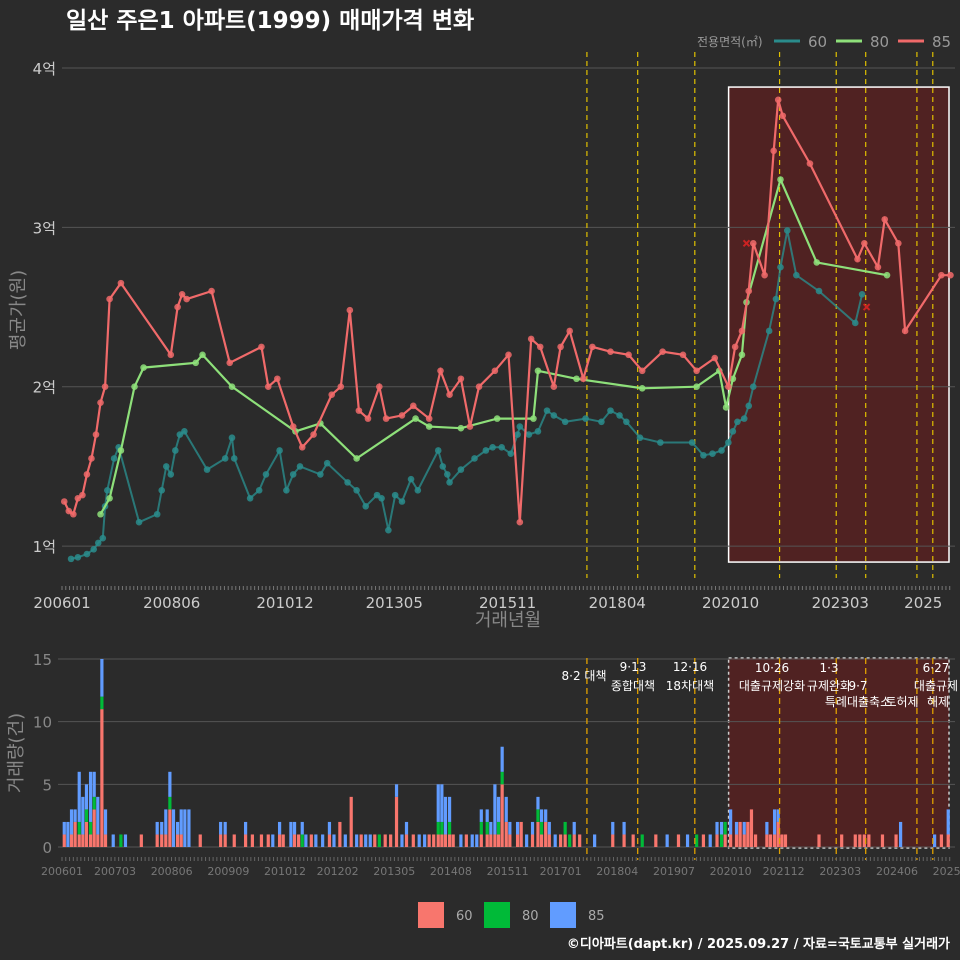 The width and height of the screenshot is (960, 960). Describe the element at coordinates (596, 916) in the screenshot. I see `legend-bottom-label-85: 85` at that location.